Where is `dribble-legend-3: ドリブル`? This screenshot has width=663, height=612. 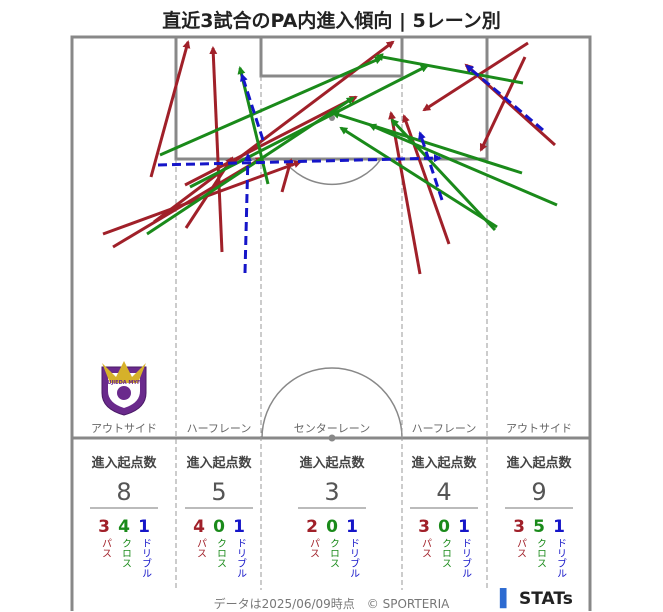
dribble-legend-3: ドリブル is located at coordinates (466, 558).